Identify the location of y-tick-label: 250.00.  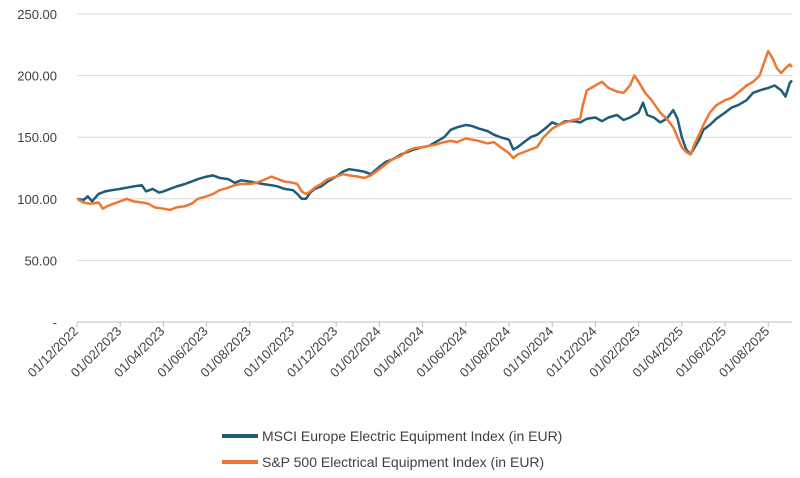
(37, 14).